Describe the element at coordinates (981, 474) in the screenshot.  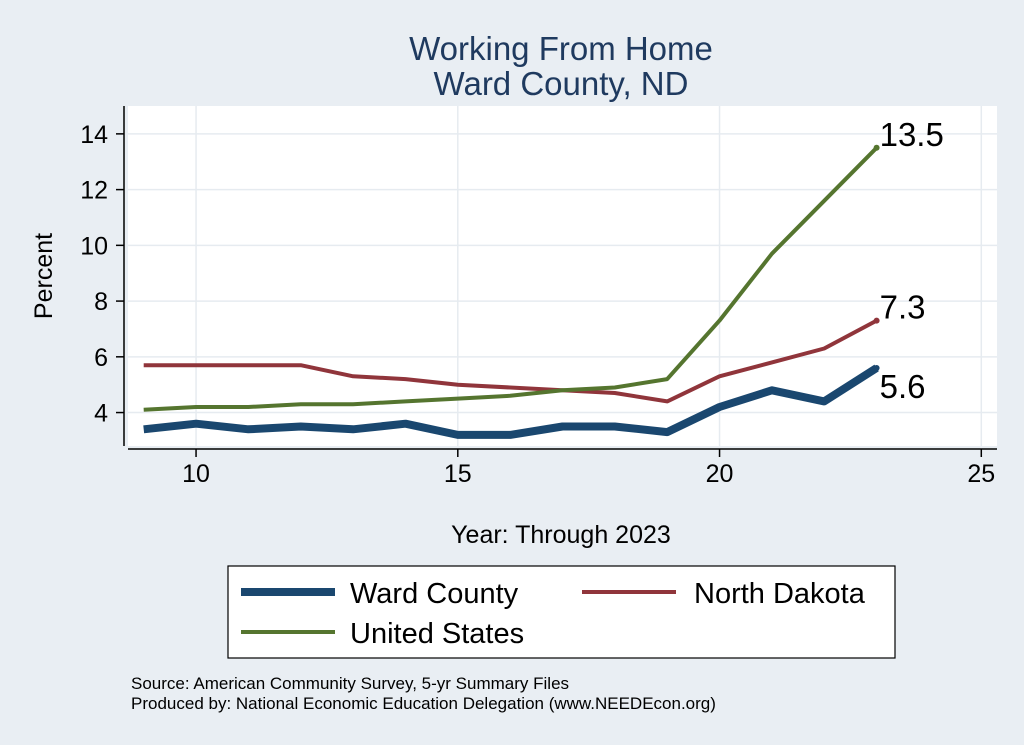
I see `x-tick-label: 25` at that location.